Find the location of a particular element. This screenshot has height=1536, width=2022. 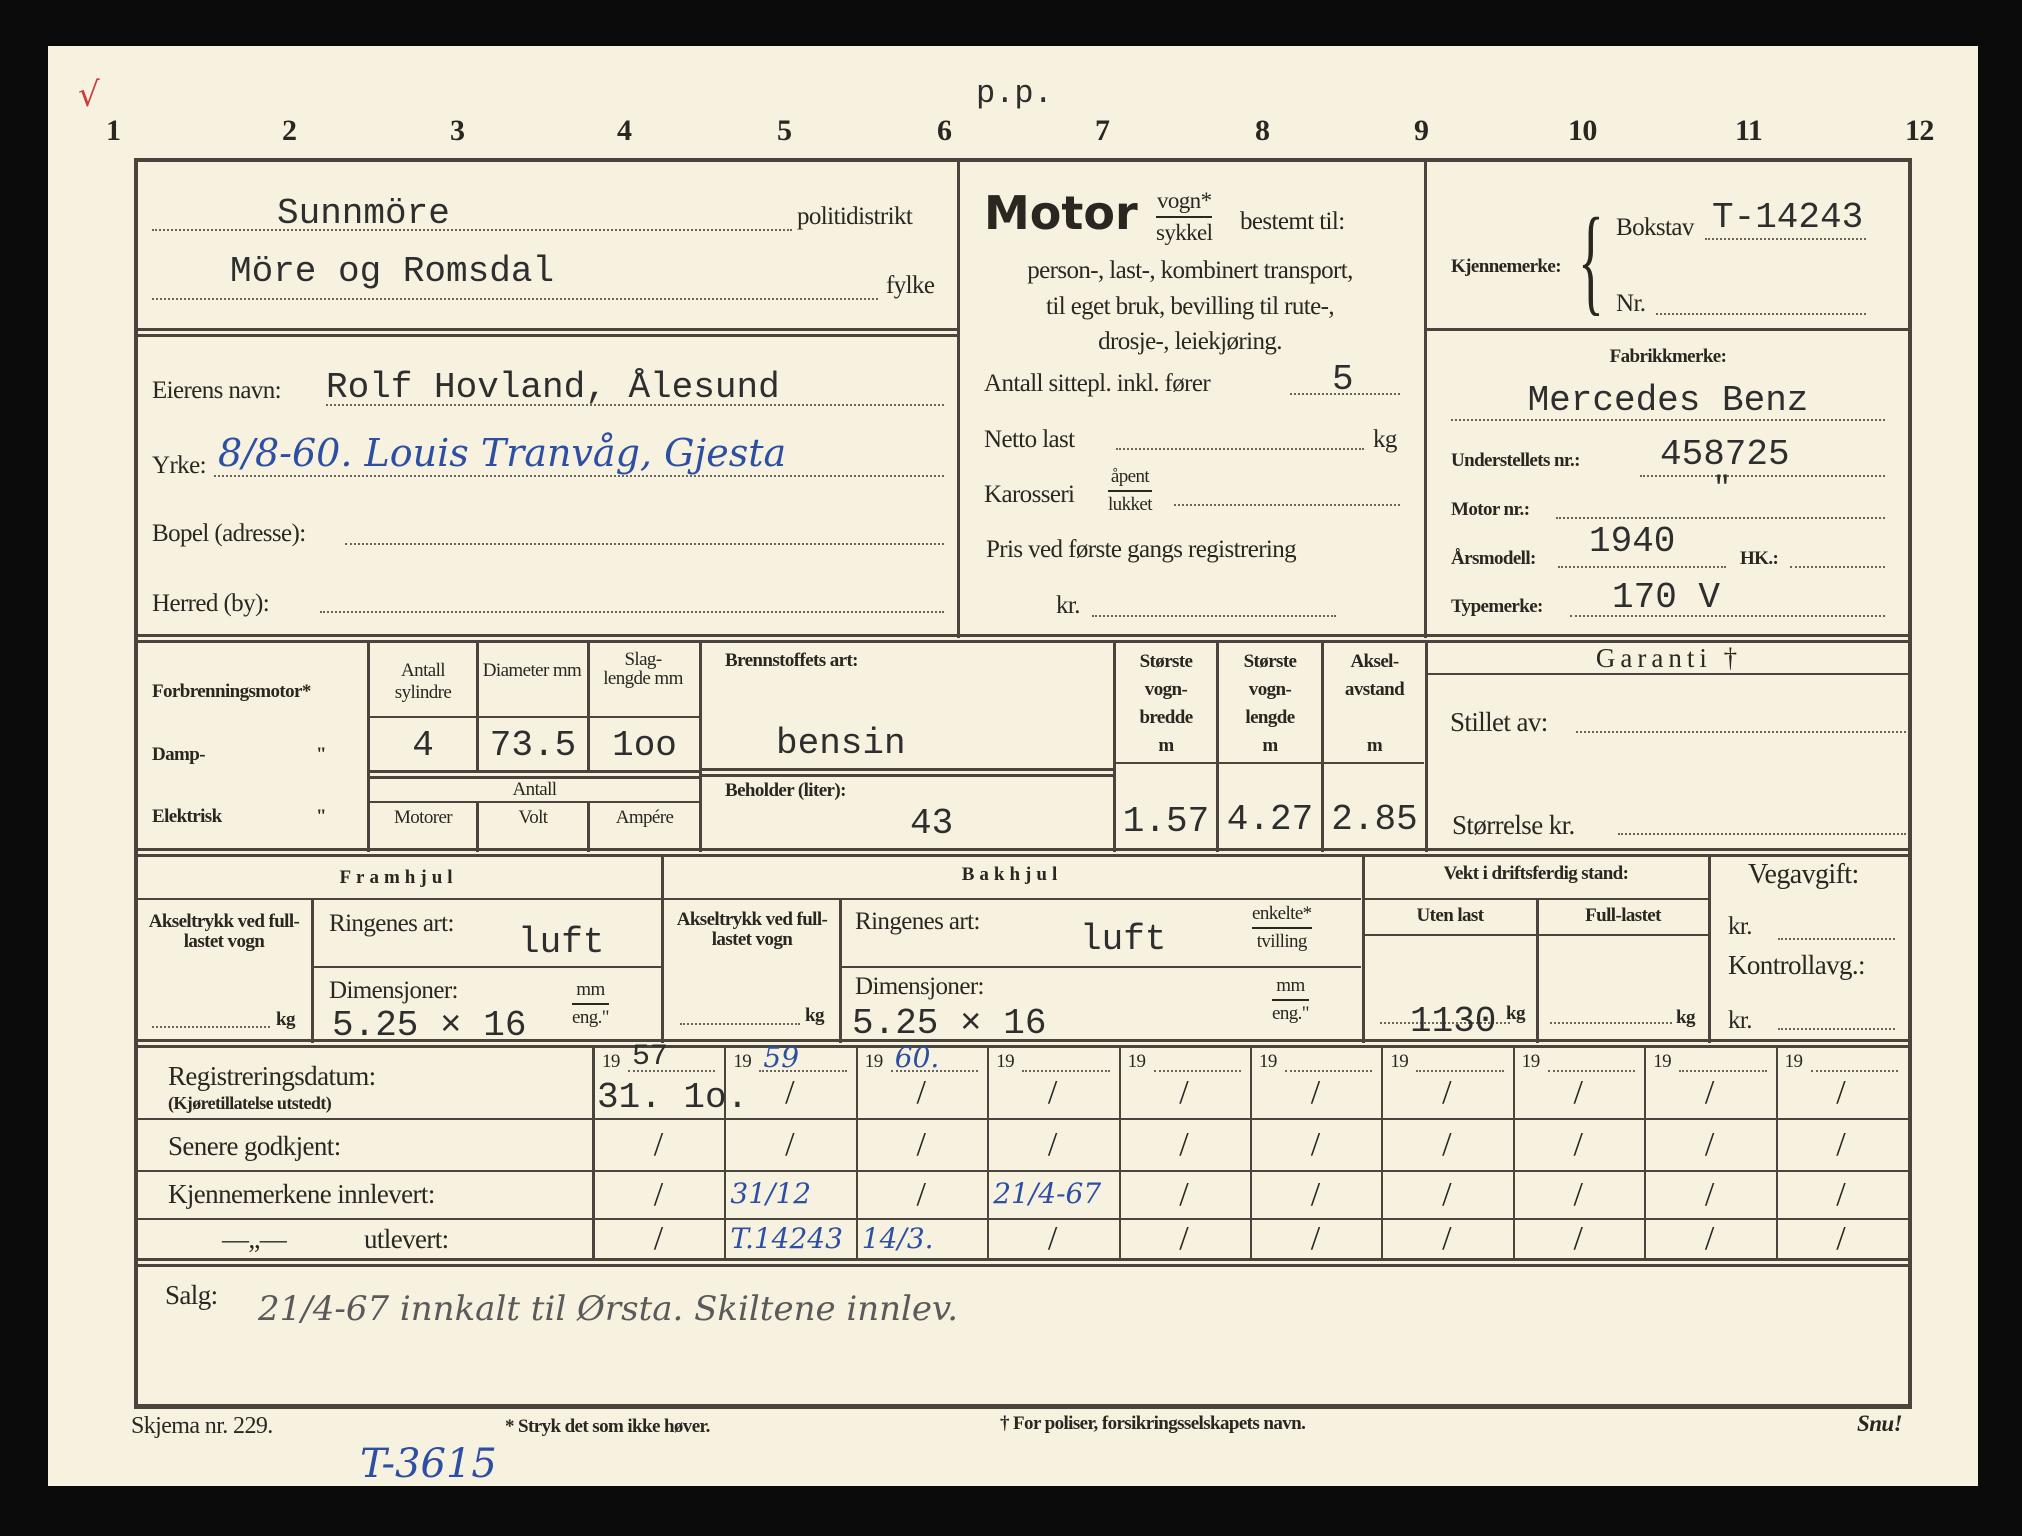

plates-out-entry: 14/3. is located at coordinates (897, 1238).